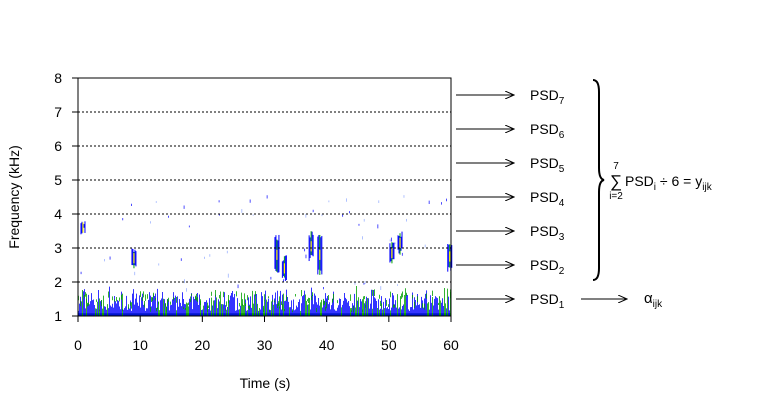  Describe the element at coordinates (658, 304) in the screenshot. I see `alpha-sub: ijk` at that location.